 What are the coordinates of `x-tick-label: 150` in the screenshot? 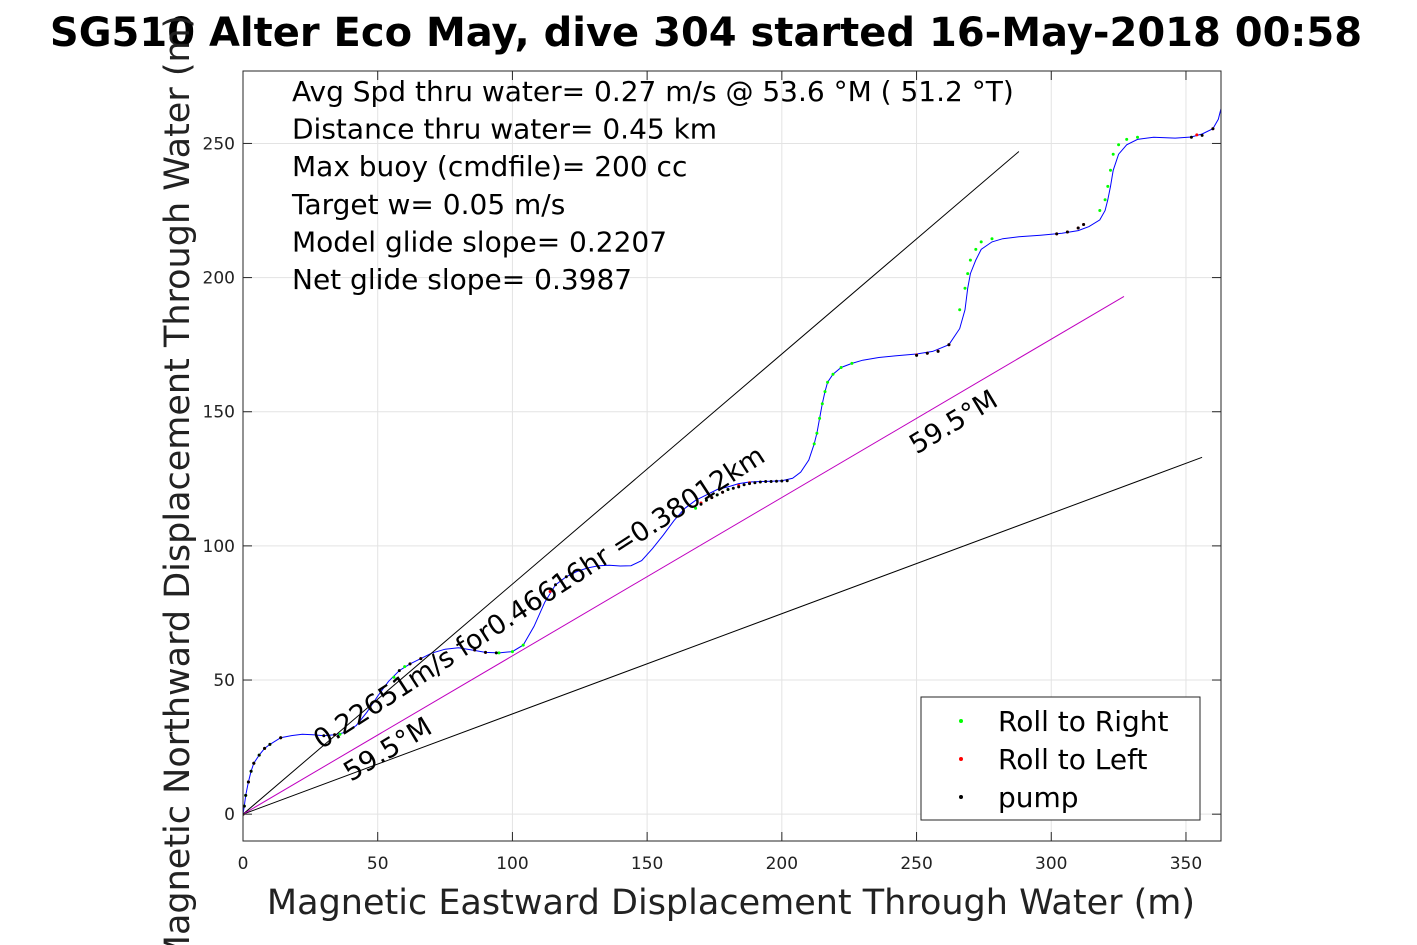 It's located at (647, 864).